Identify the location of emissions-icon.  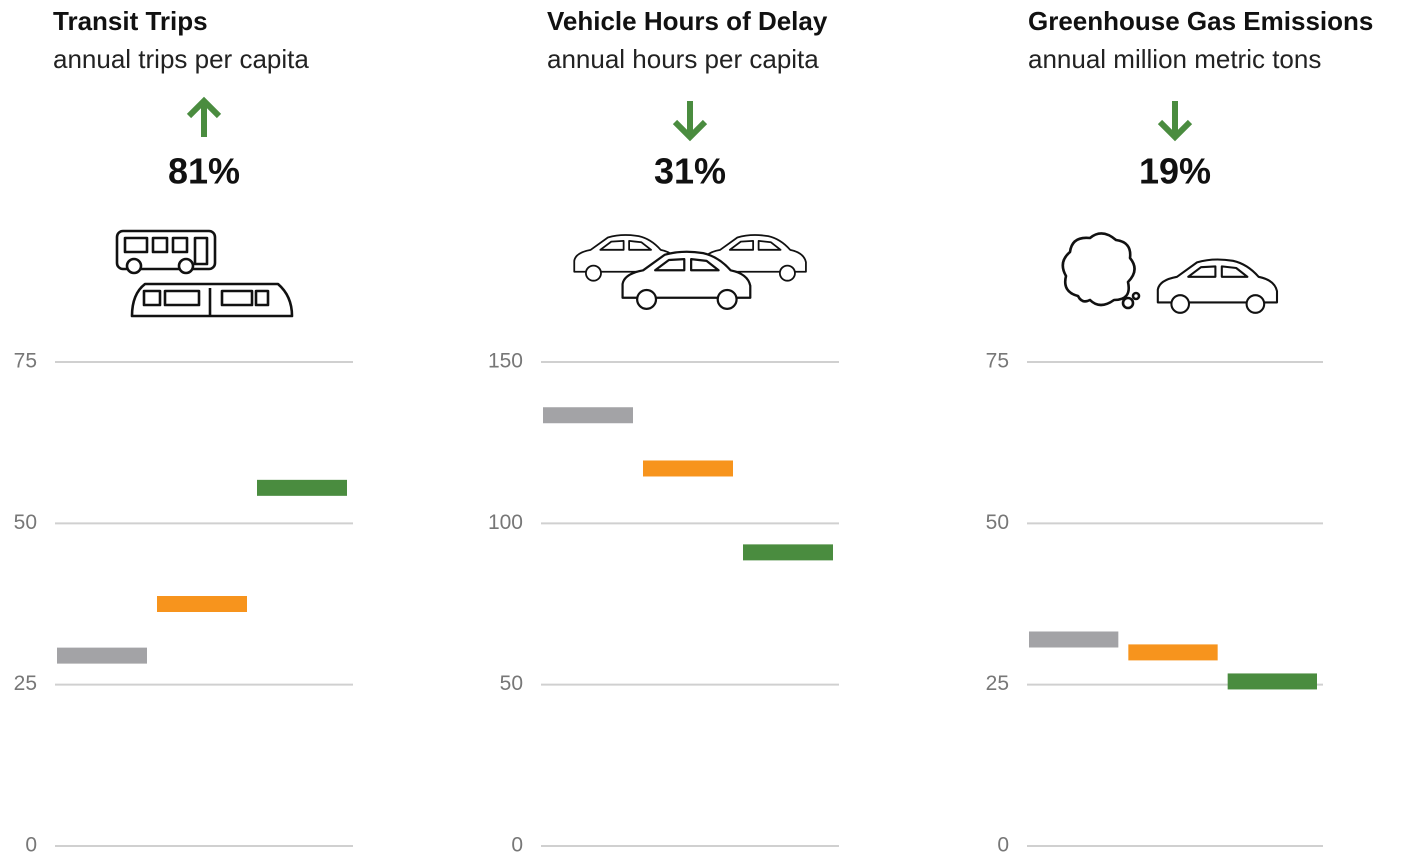
(1170, 273).